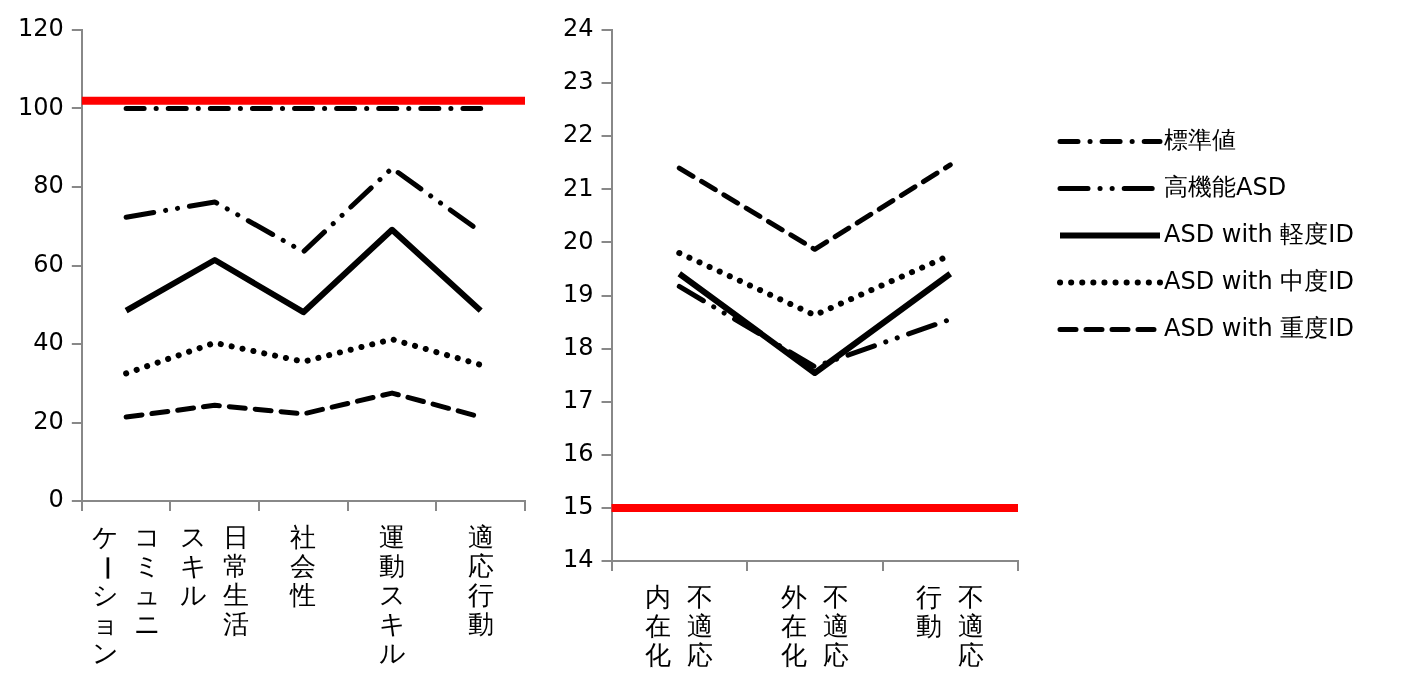  I want to click on y-tick-label: 14, so click(578, 559).